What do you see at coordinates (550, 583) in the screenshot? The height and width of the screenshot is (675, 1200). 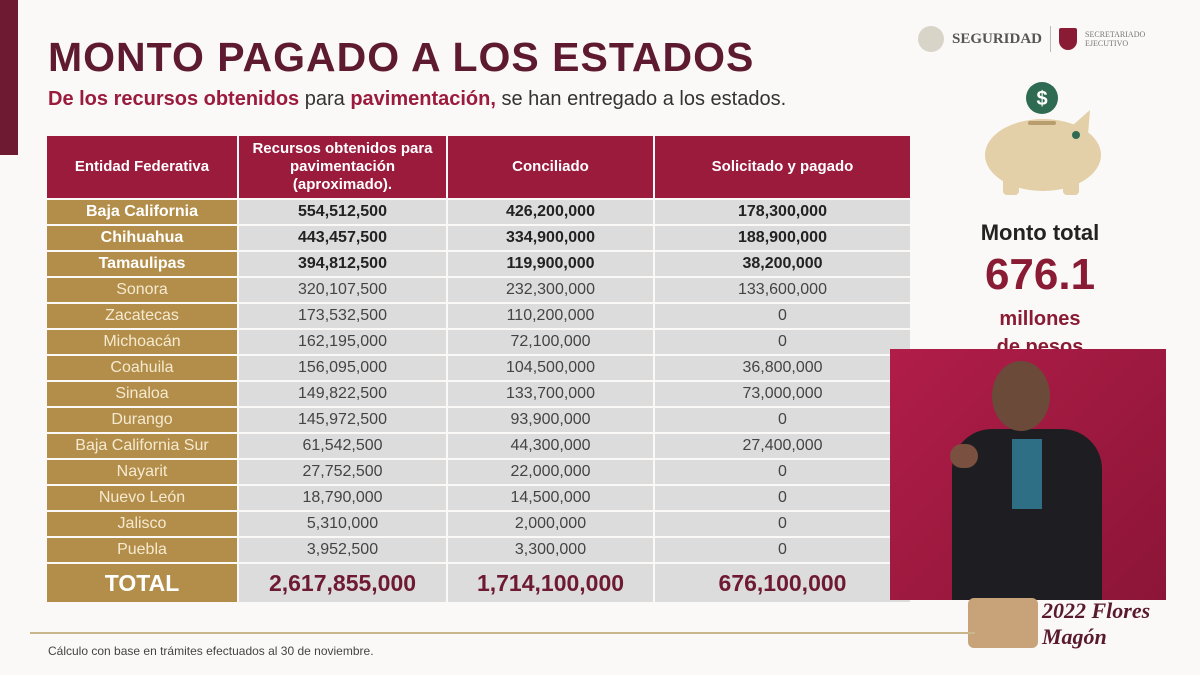 I see `total-value: 1,714,100,000` at bounding box center [550, 583].